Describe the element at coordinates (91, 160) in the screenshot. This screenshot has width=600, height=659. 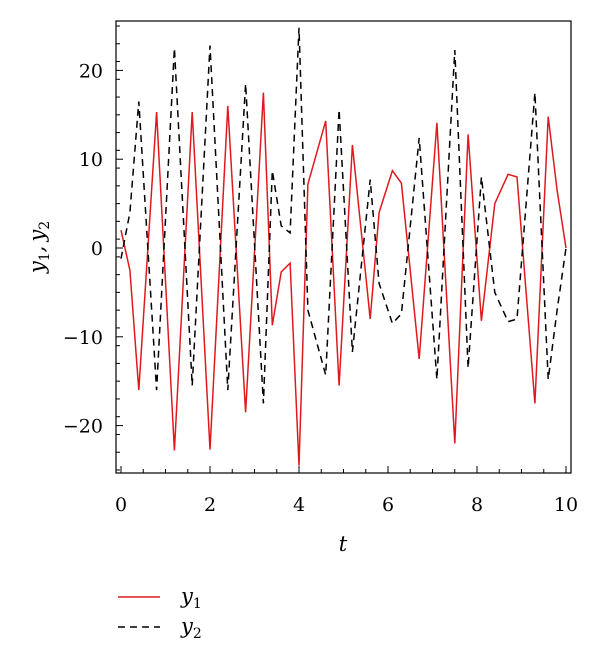
I see `y-tick-label: 10` at that location.